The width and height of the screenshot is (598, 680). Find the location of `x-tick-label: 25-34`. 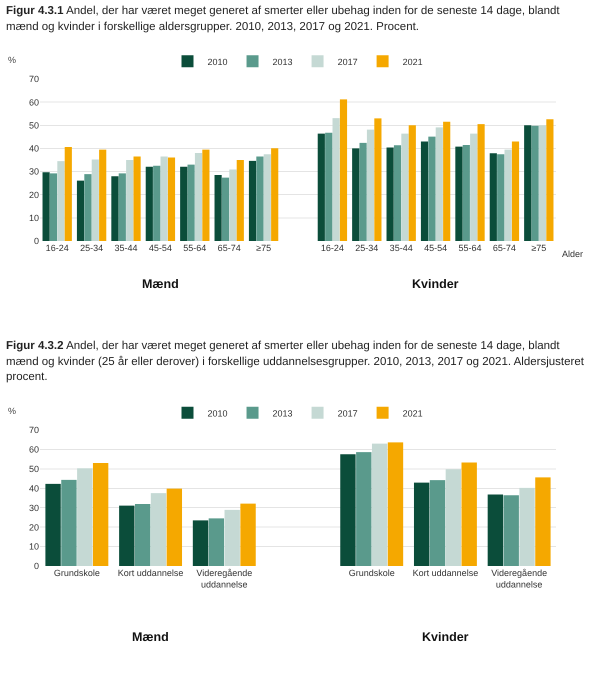

x-tick-label: 25-34 is located at coordinates (92, 248).